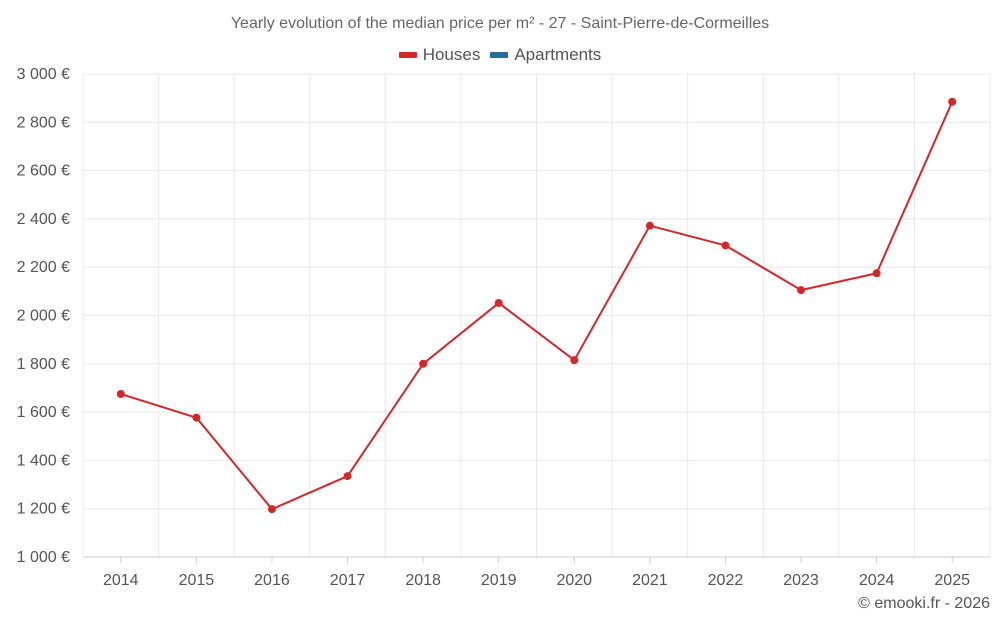  Describe the element at coordinates (43, 122) in the screenshot. I see `y-tick-label: 2 800 €` at that location.